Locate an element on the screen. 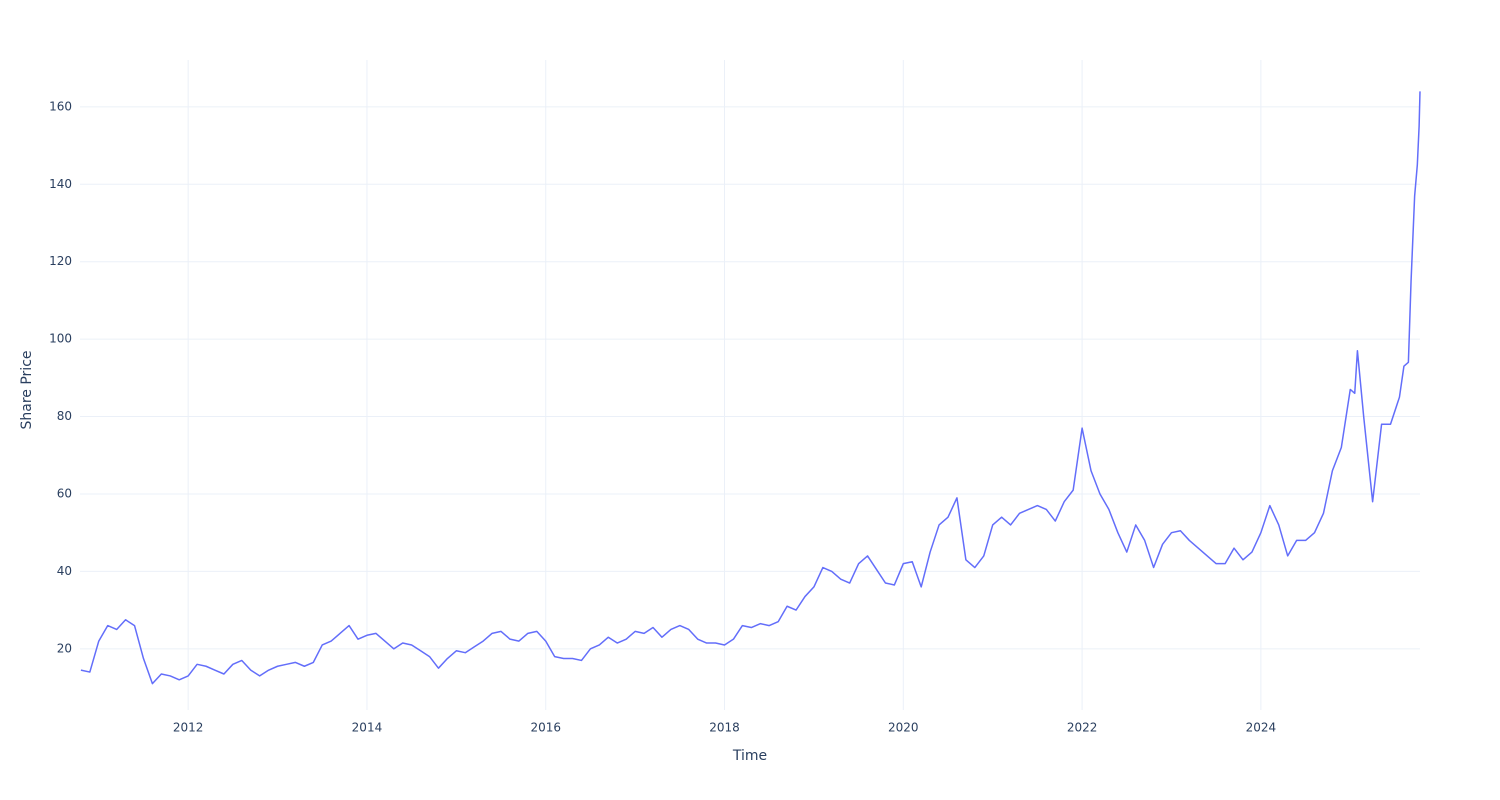 This screenshot has height=800, width=1500. x-tick-label: 2024 is located at coordinates (1261, 728).